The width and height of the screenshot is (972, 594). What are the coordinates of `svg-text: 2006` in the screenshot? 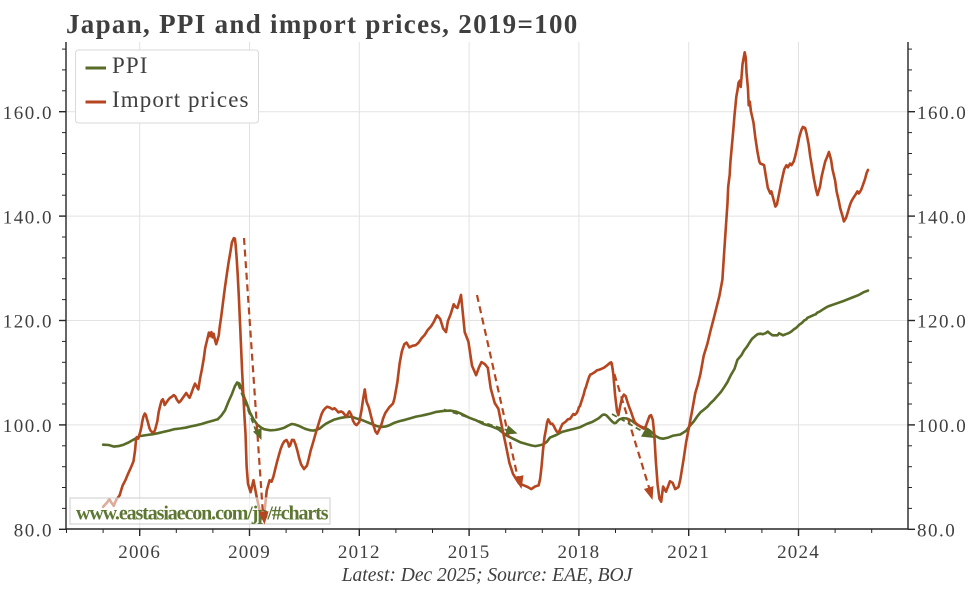 It's located at (139, 552).